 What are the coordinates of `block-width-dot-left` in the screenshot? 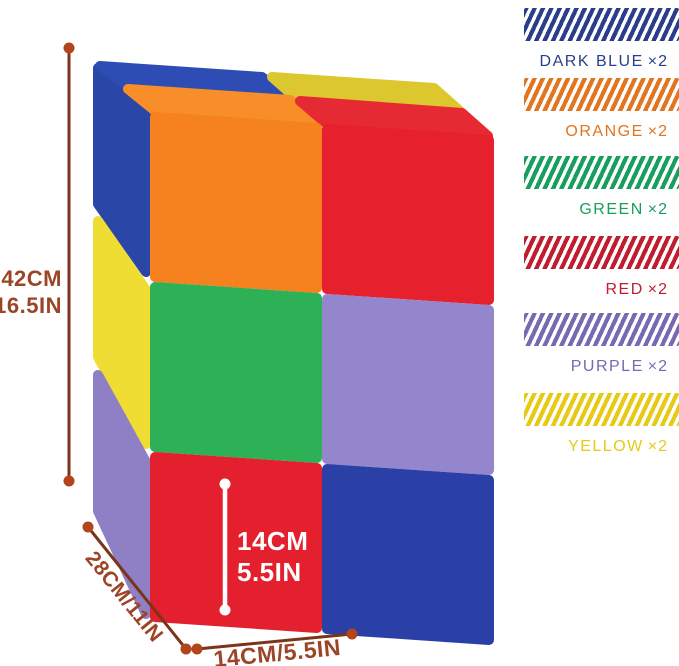 It's located at (197, 649).